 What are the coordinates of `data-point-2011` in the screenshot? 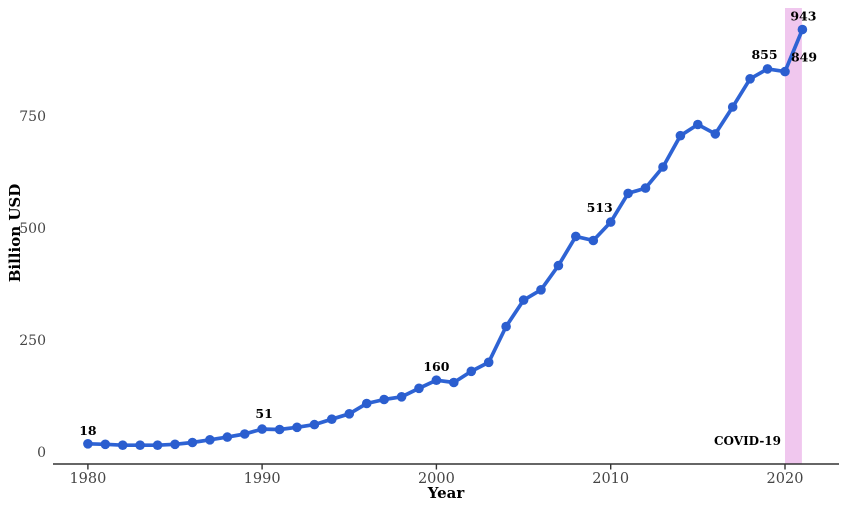 It's located at (628, 193).